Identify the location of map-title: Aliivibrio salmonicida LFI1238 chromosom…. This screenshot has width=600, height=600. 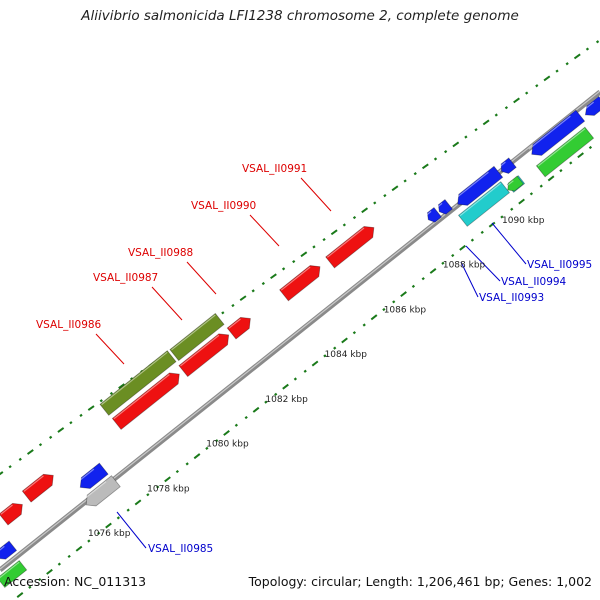
(300, 16).